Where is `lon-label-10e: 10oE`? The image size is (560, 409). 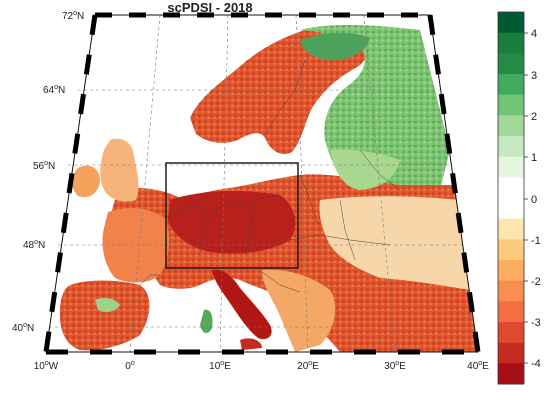 lon-label-10e: 10oE is located at coordinates (220, 366).